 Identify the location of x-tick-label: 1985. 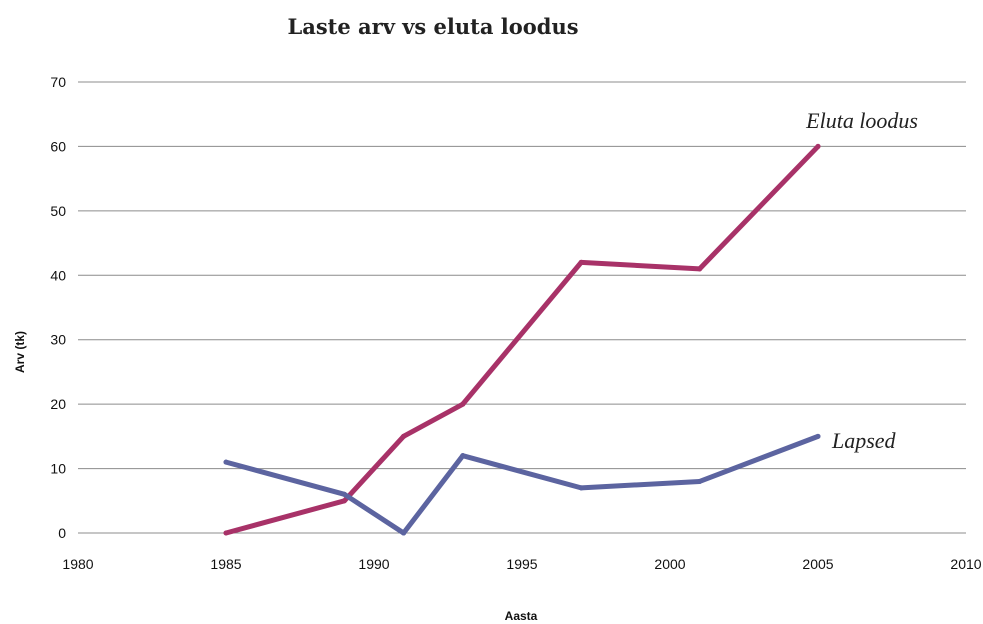
(225, 564).